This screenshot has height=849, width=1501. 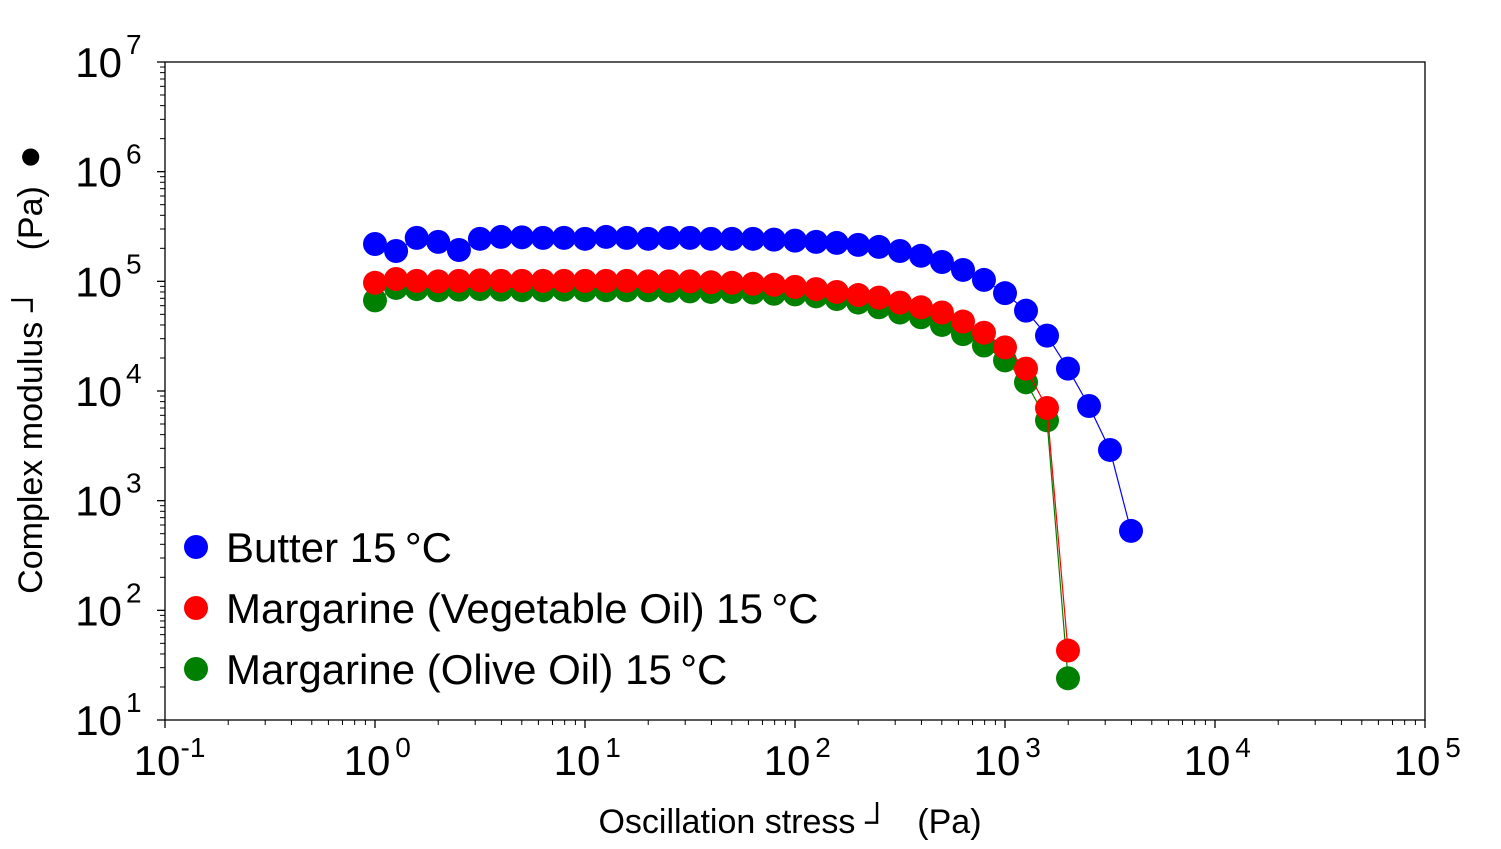 I want to click on y-tick-exponent: 2, so click(x=134, y=592).